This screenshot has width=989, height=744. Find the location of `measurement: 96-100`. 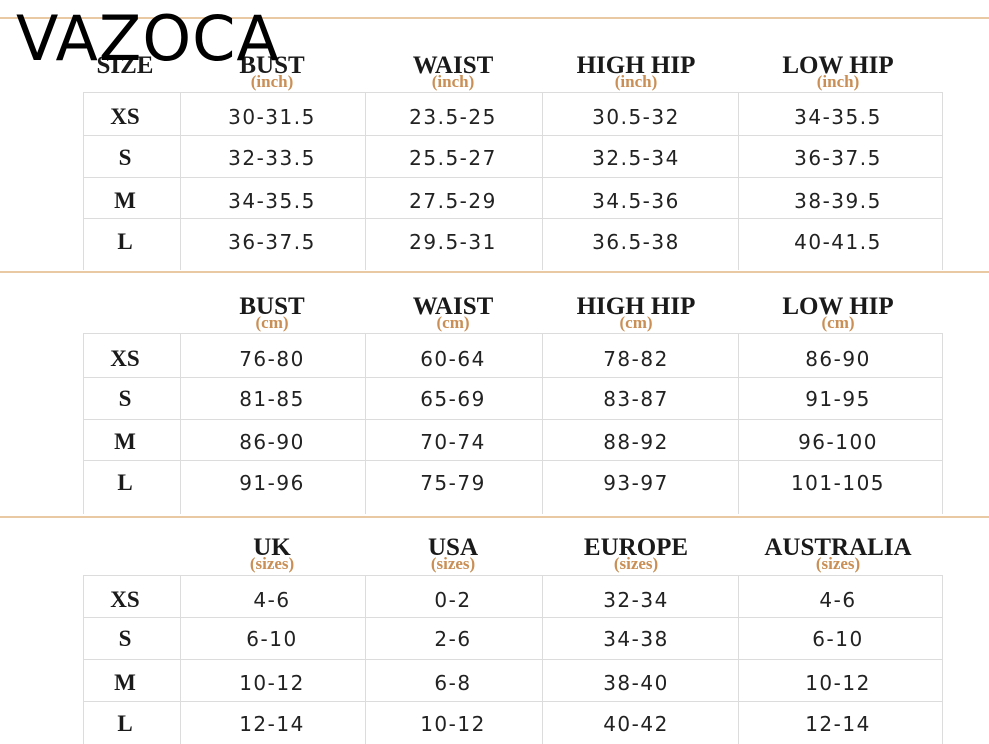

measurement: 96-100 is located at coordinates (838, 442).